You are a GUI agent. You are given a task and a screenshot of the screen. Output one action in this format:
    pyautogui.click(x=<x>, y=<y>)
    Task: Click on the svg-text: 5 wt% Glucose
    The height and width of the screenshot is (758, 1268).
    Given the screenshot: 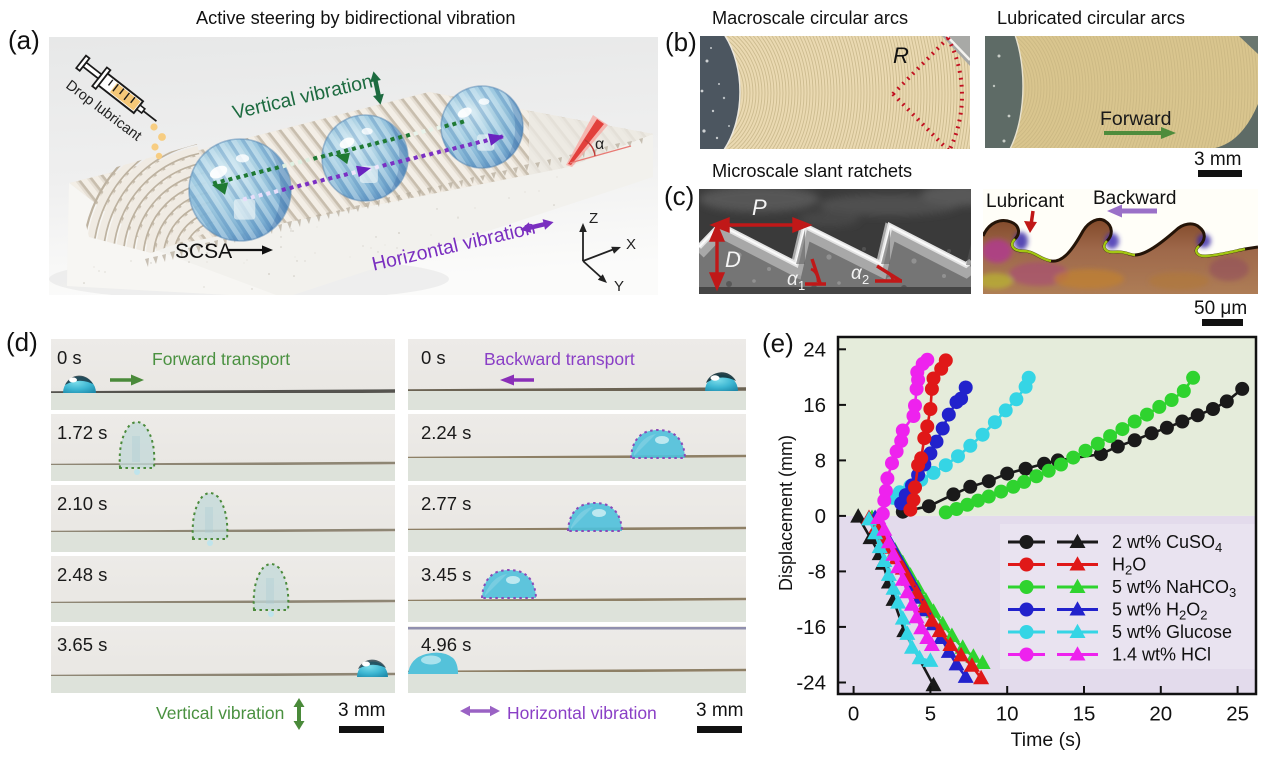 What is the action you would take?
    pyautogui.click(x=1172, y=632)
    